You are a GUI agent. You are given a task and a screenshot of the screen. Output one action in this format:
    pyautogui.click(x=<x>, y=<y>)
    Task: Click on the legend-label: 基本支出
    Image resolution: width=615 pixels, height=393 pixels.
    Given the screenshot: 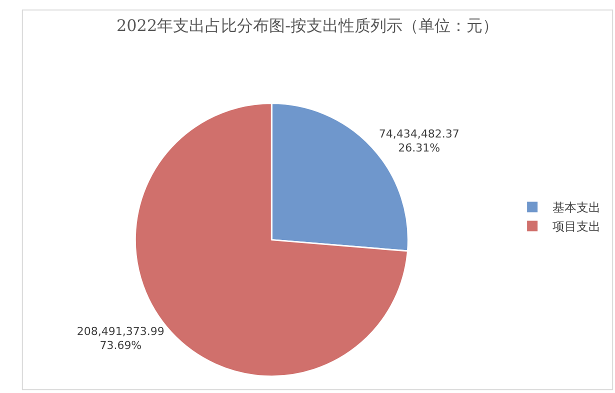 What is the action you would take?
    pyautogui.click(x=576, y=207)
    